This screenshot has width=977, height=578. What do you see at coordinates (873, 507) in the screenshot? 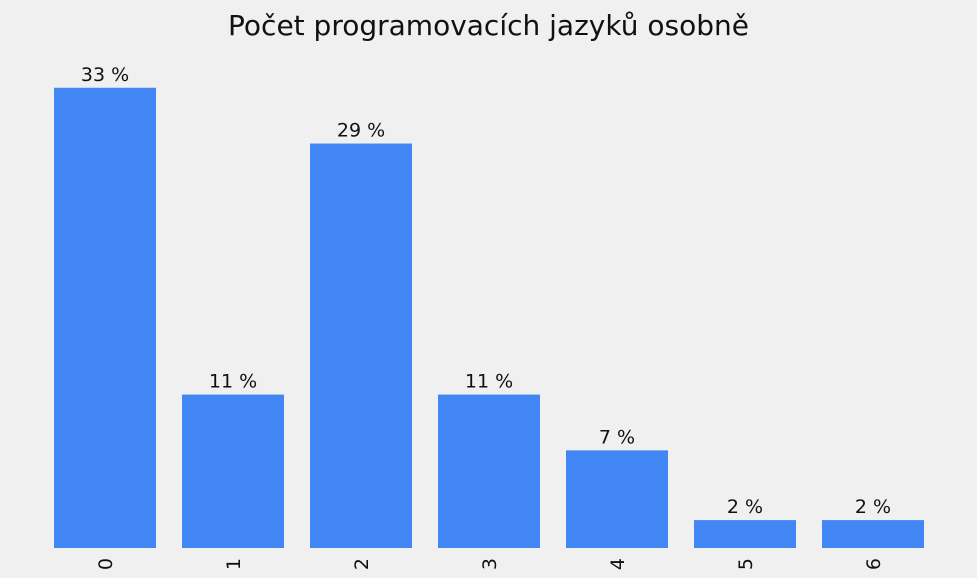
I see `bar-value-label-6: 2 %` at bounding box center [873, 507].